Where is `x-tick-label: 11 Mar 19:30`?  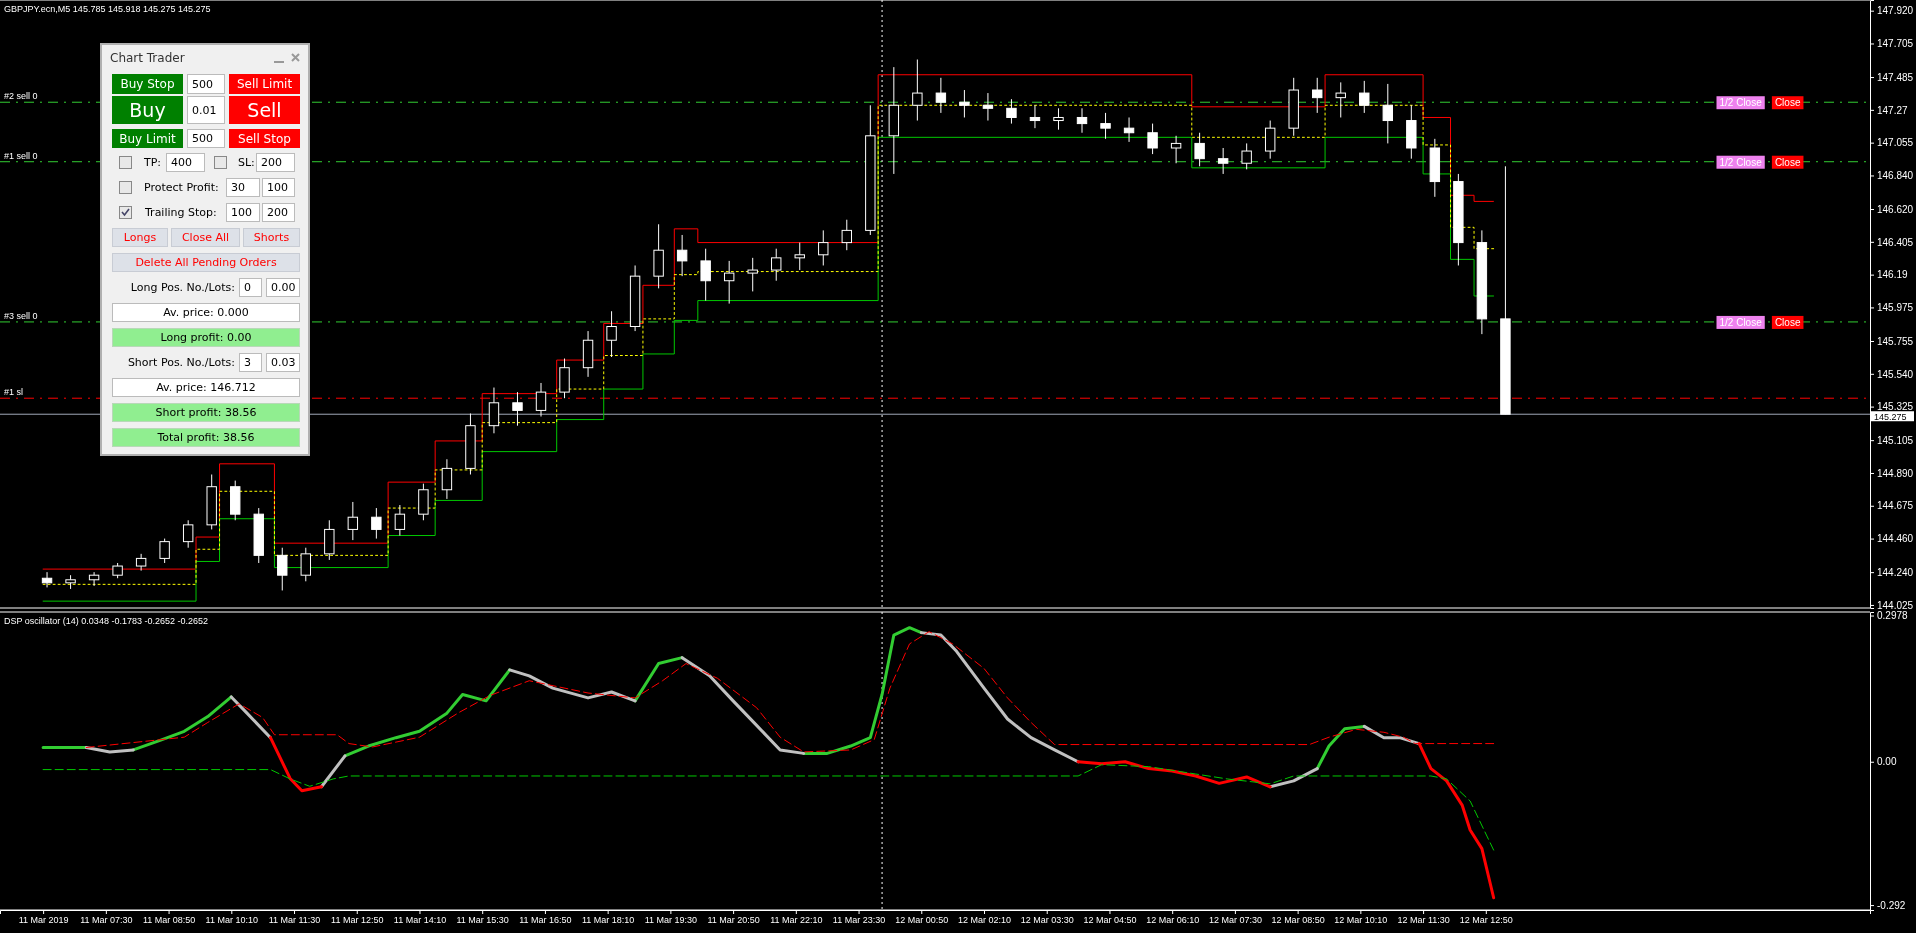 x-tick-label: 11 Mar 19:30 is located at coordinates (671, 920).